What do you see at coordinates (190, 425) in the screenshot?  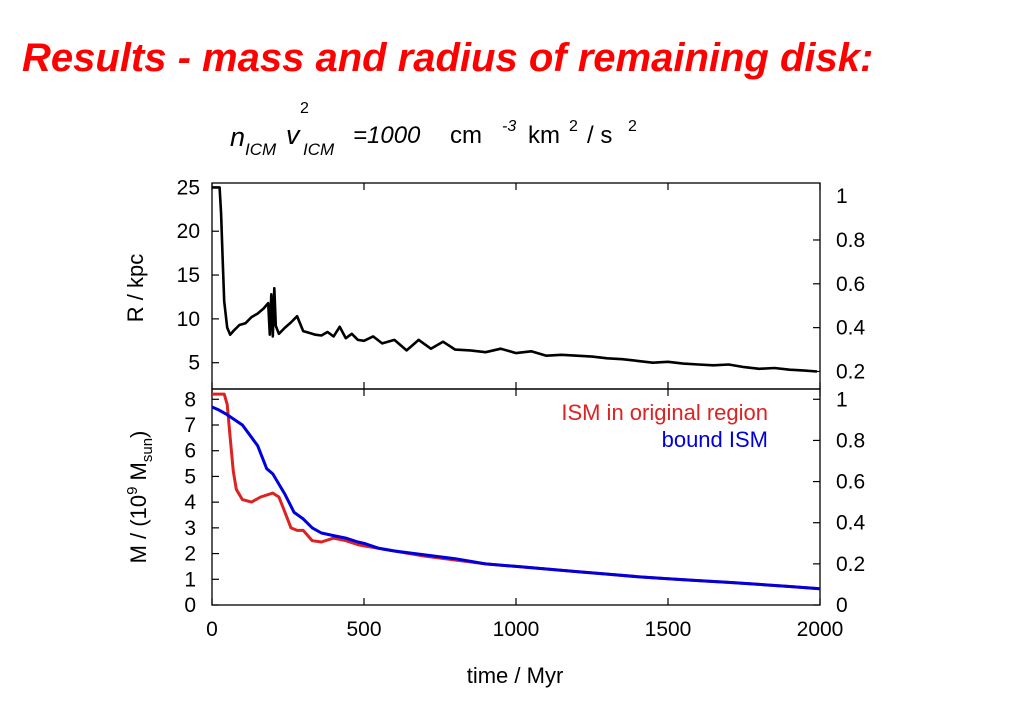 I see `y-tick-label: 7` at bounding box center [190, 425].